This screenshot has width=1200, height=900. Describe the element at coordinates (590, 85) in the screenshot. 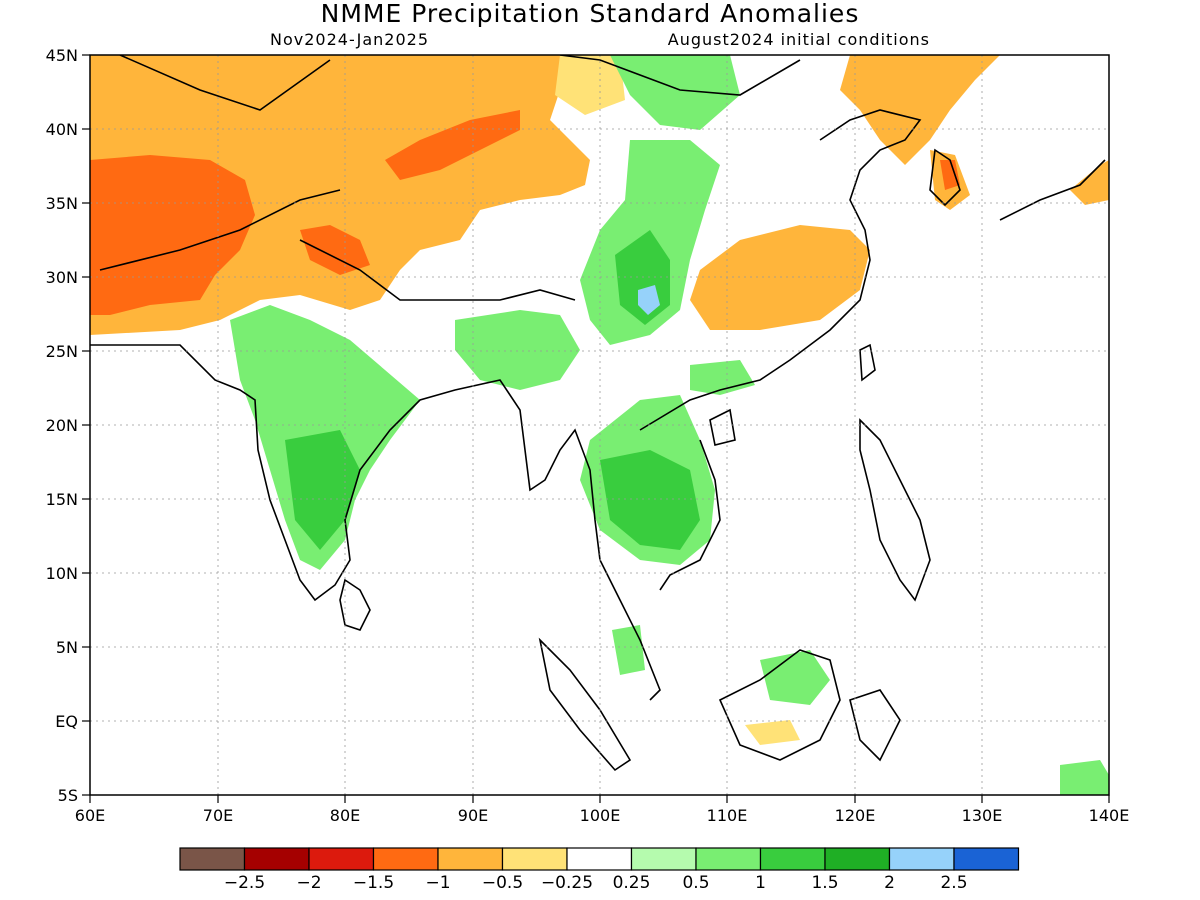

I see `anomaly-region-dry-weak-mongolia` at that location.